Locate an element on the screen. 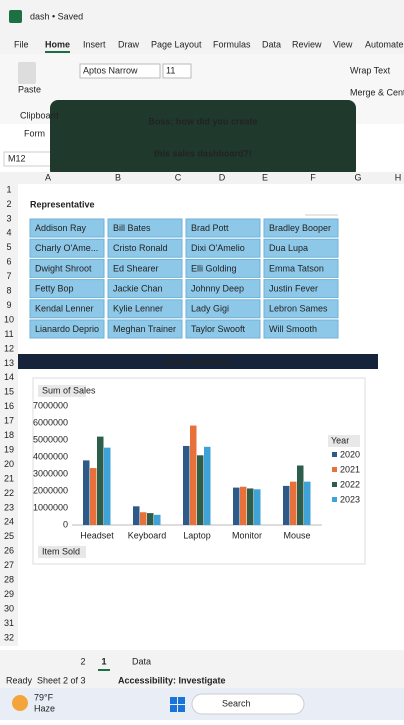 This screenshot has height=725, width=404. menu-tab: File is located at coordinates (21, 44).